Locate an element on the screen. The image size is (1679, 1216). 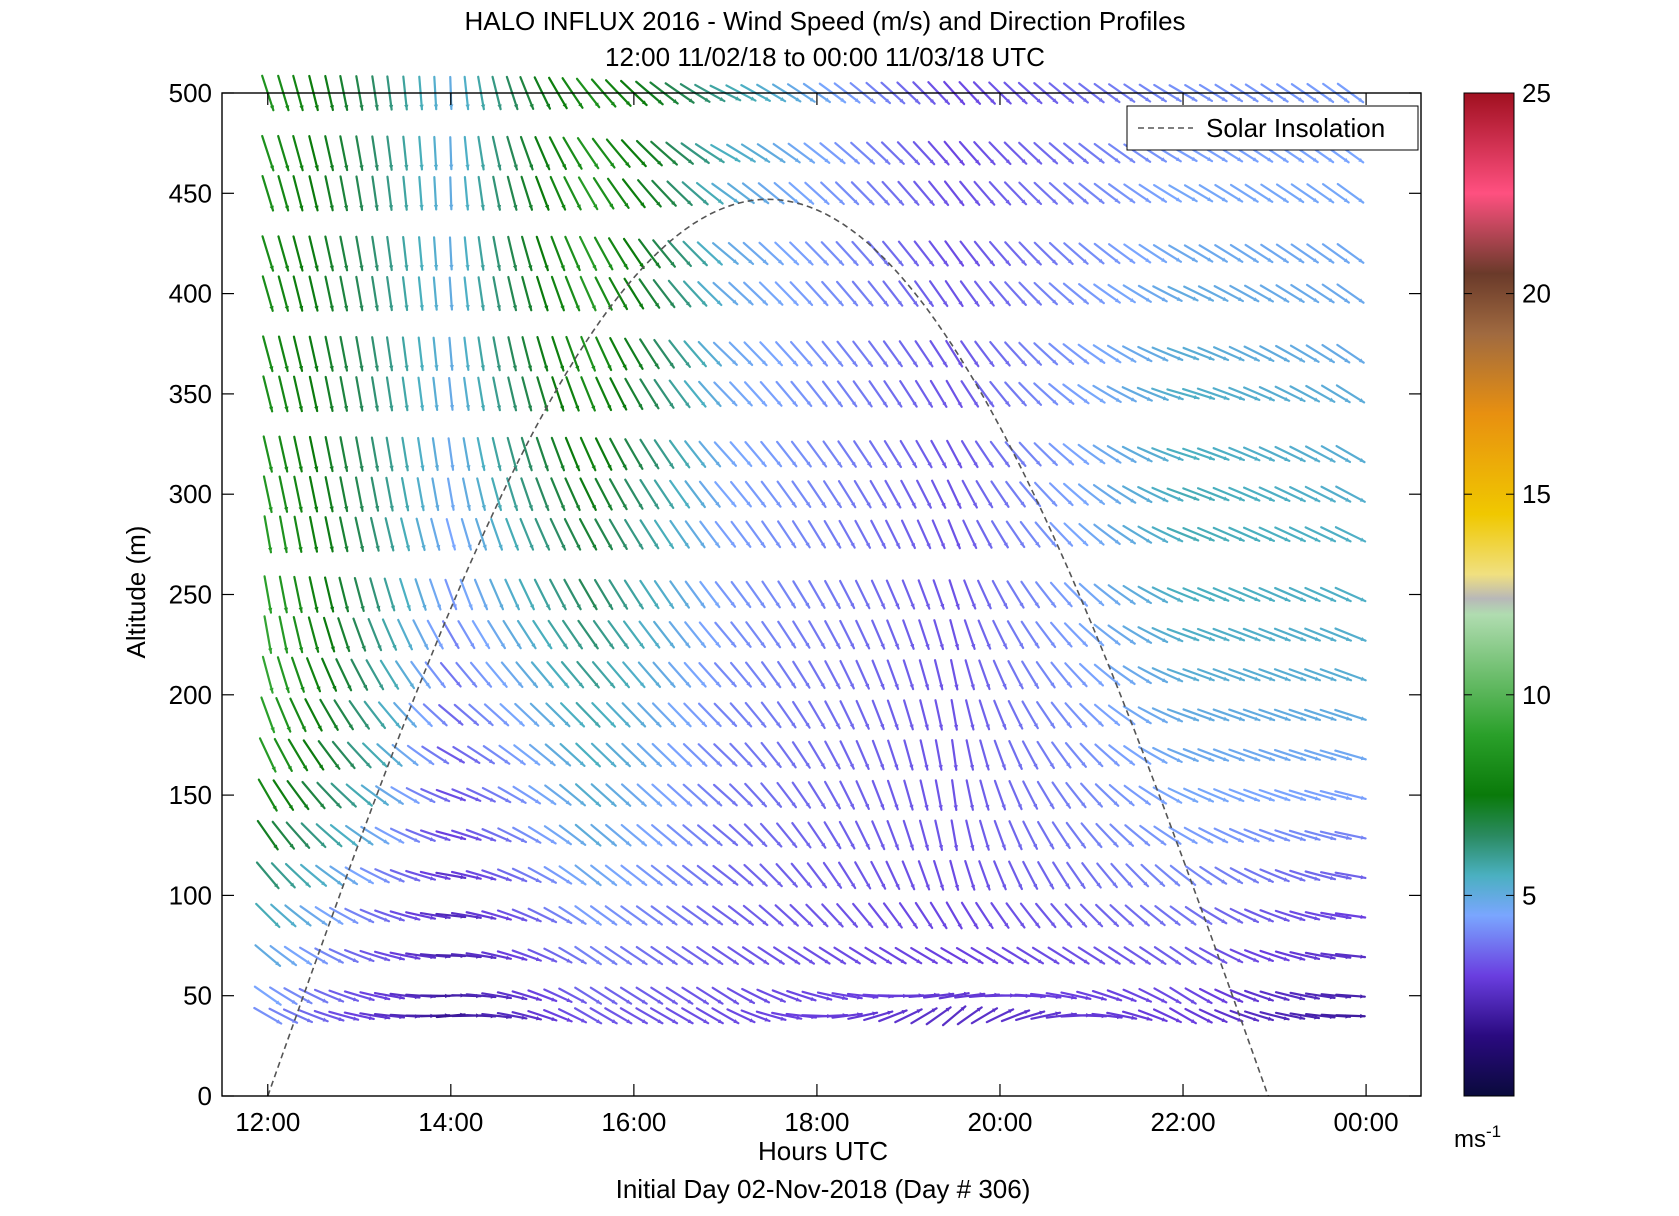
x-tick-label: 14:00 is located at coordinates (450, 1122).